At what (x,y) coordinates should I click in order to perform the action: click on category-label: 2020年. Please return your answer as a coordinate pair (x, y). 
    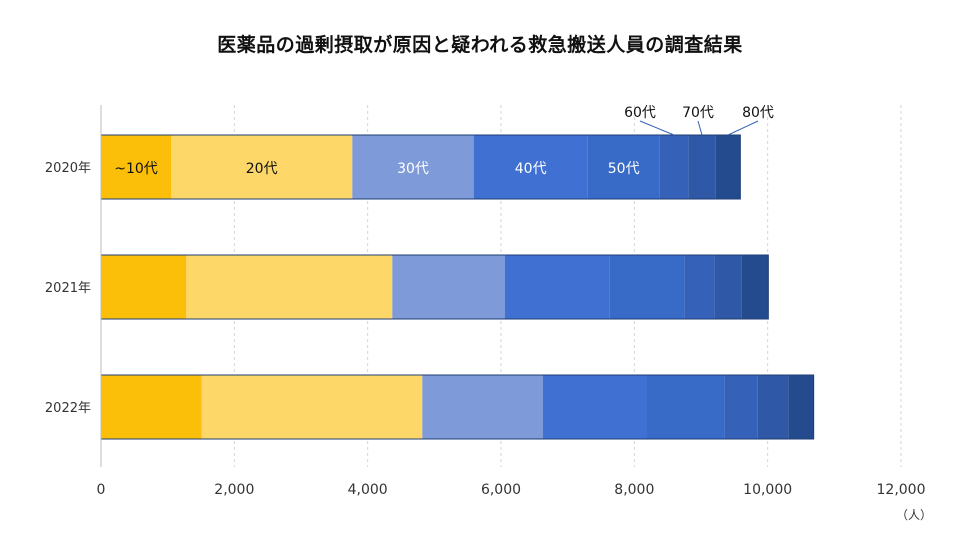
    Looking at the image, I should click on (68, 168).